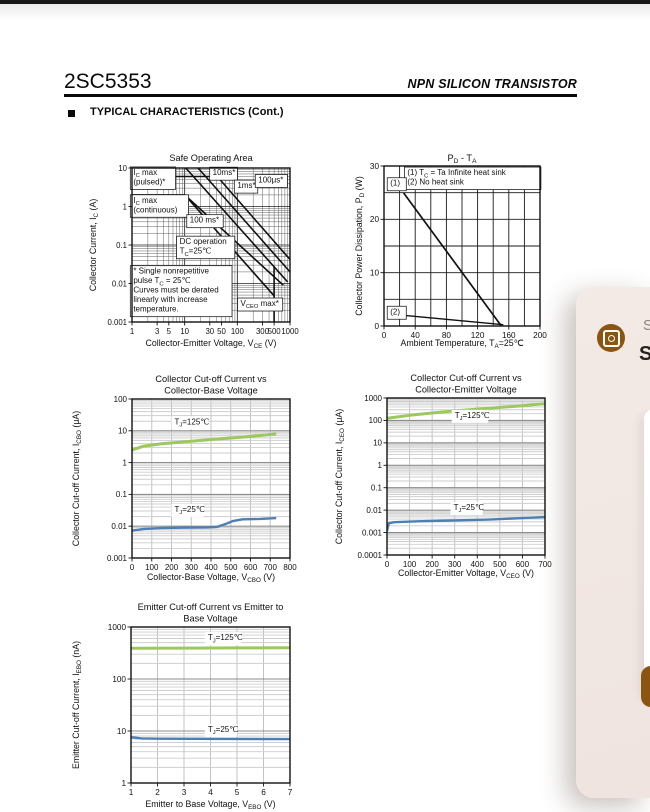 This screenshot has height=812, width=650. What do you see at coordinates (478, 335) in the screenshot?
I see `svg-text: 120` at bounding box center [478, 335].